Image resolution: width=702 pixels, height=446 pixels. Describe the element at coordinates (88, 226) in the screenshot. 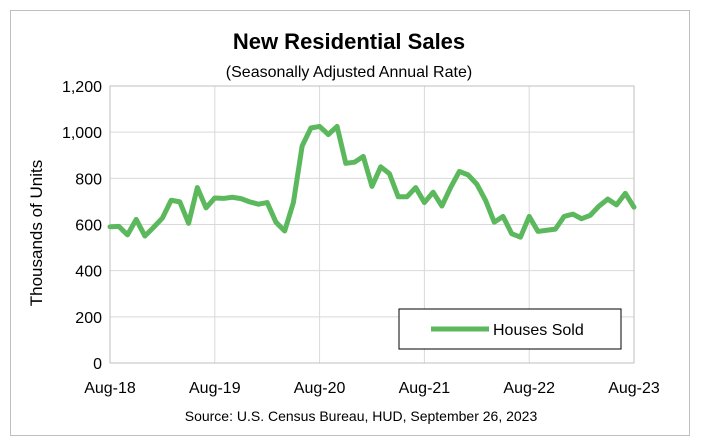

I see `y-tick-label: 600` at that location.